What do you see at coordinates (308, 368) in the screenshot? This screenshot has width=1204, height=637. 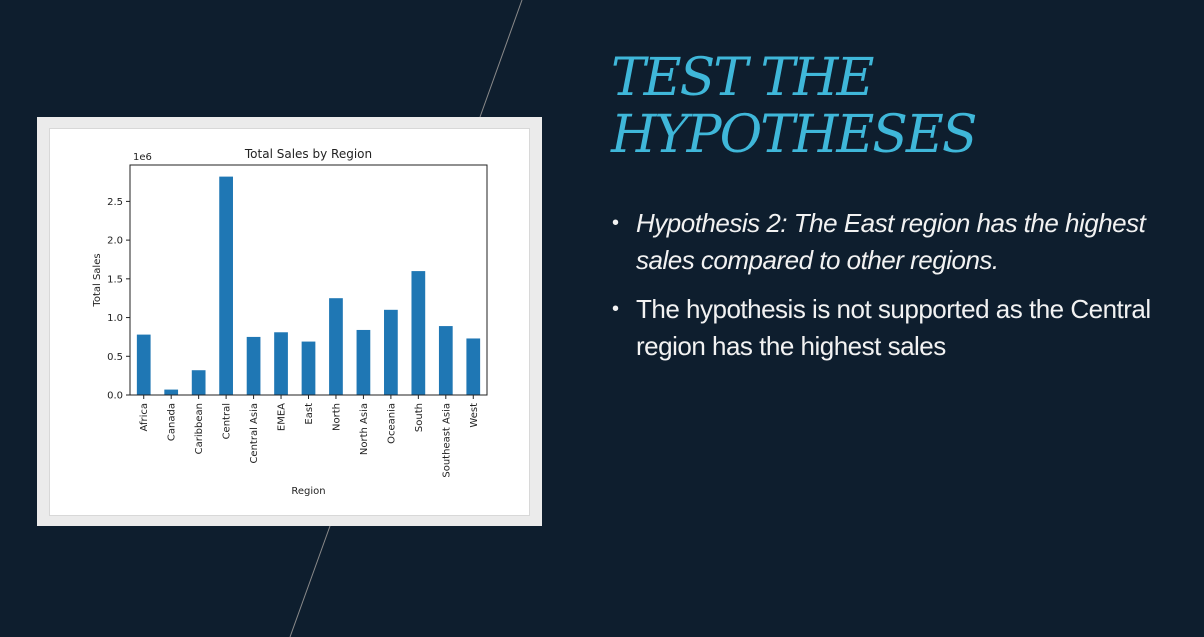 I see `bar-east` at bounding box center [308, 368].